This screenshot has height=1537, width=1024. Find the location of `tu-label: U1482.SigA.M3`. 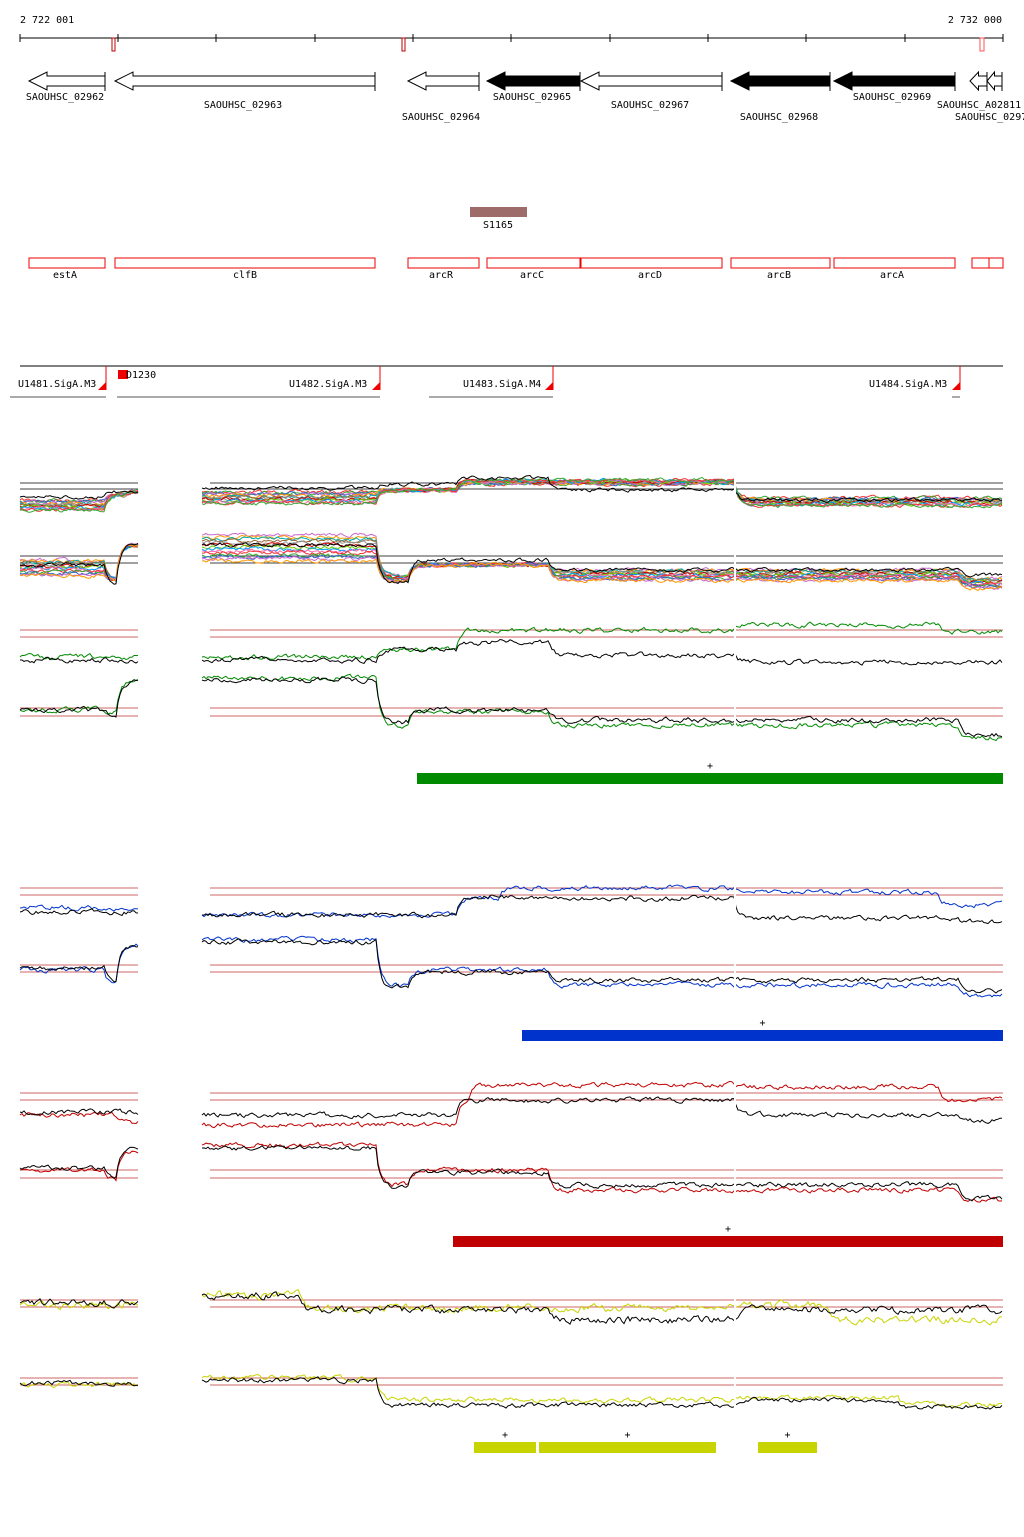

tu-label: U1482.SigA.M3 is located at coordinates (328, 384).